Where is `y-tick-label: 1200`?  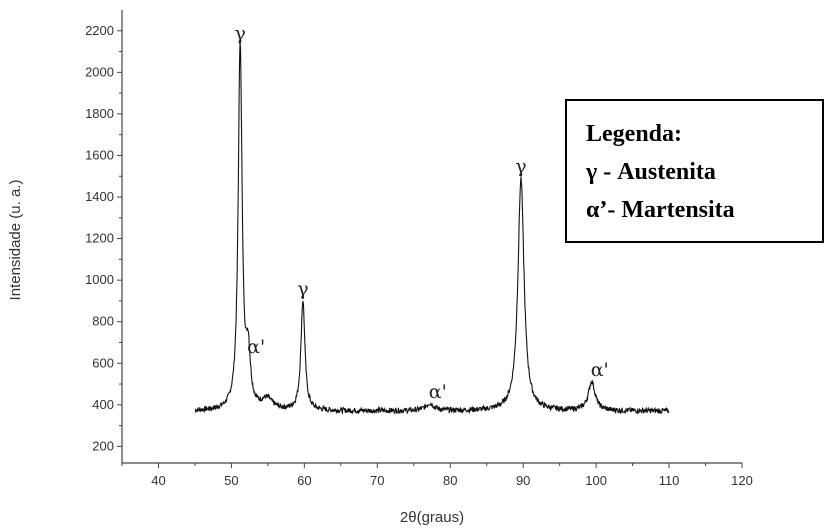 y-tick-label: 1200 is located at coordinates (99, 238).